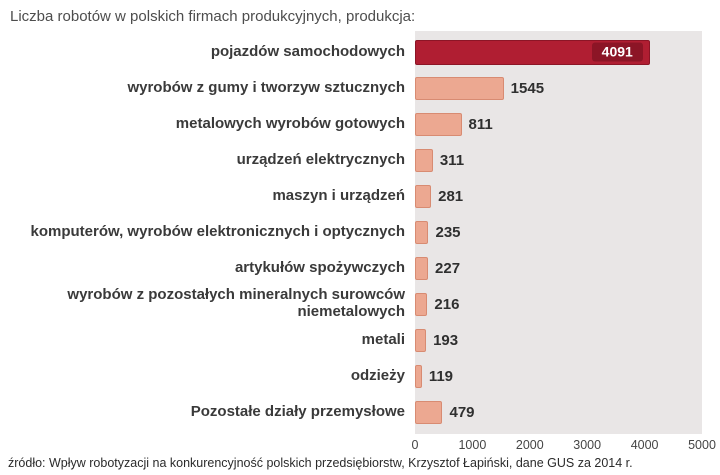 This screenshot has width=720, height=475. What do you see at coordinates (702, 445) in the screenshot?
I see `x-axis-tick: 5000` at bounding box center [702, 445].